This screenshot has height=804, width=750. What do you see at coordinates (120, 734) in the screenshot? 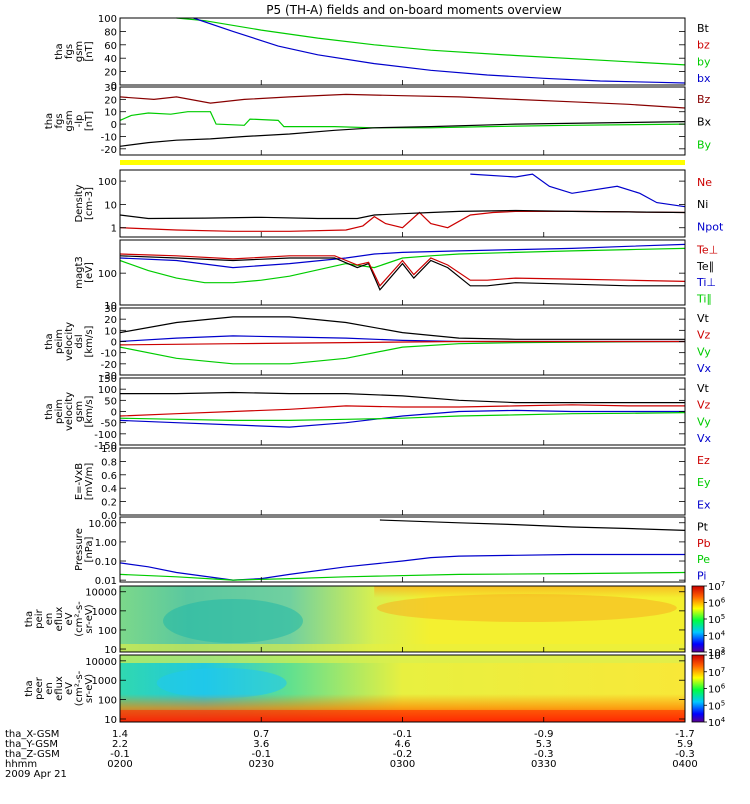
I see `footer-value: 1.4` at bounding box center [120, 734].